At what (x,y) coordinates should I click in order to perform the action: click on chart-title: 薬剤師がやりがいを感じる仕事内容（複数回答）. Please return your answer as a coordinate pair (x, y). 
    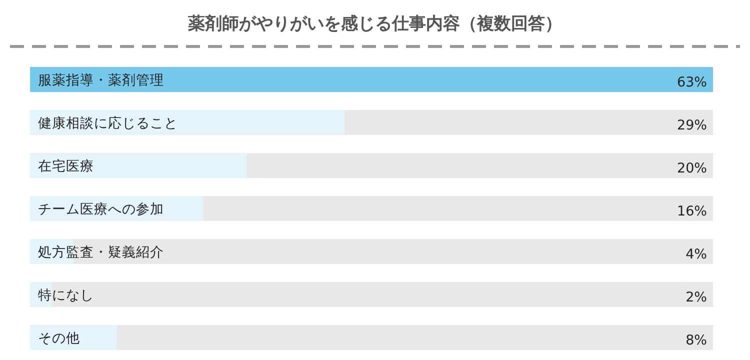
    Looking at the image, I should click on (374, 24).